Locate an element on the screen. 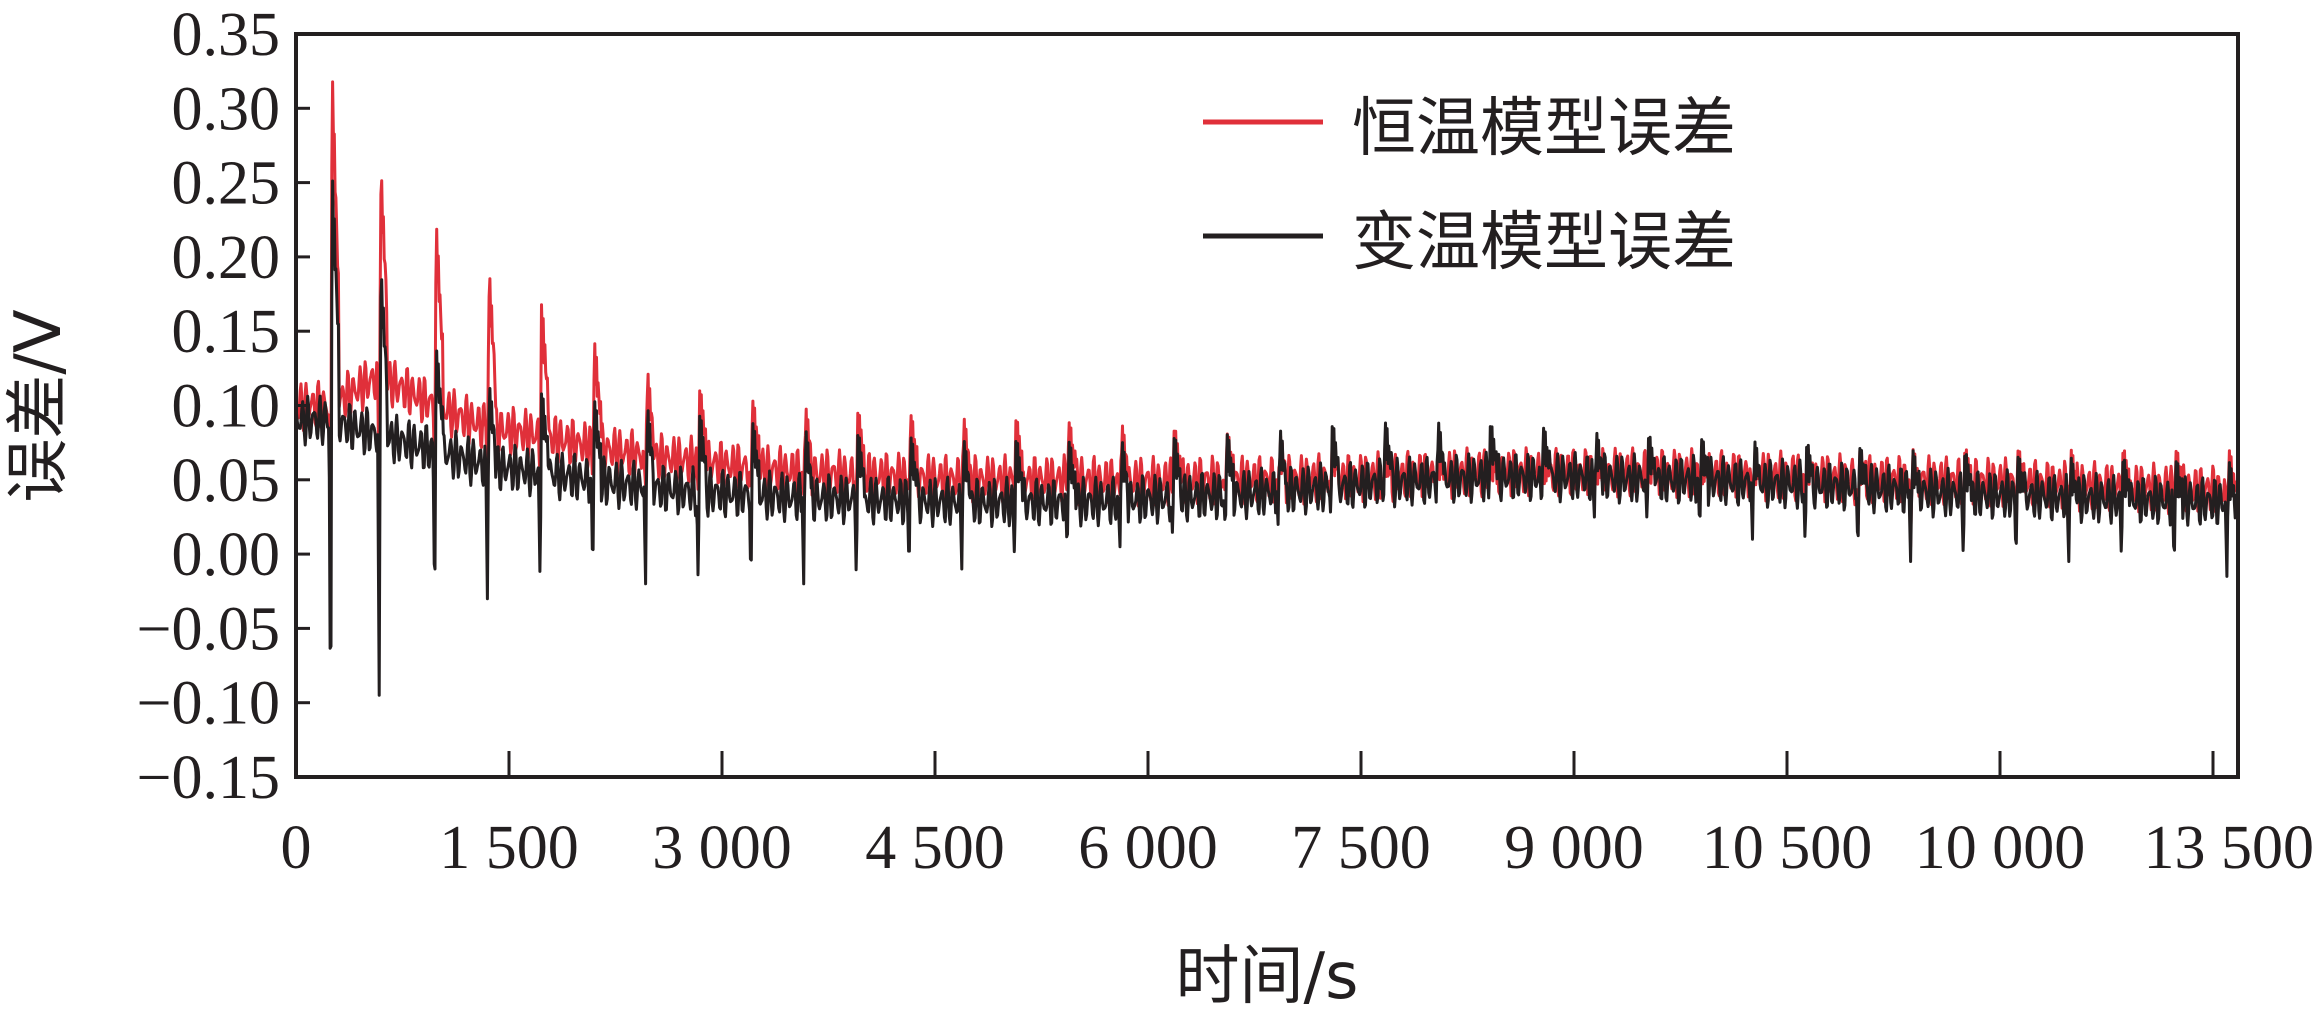 The width and height of the screenshot is (2319, 1012). x-tick-label: 9 000 is located at coordinates (1574, 848).